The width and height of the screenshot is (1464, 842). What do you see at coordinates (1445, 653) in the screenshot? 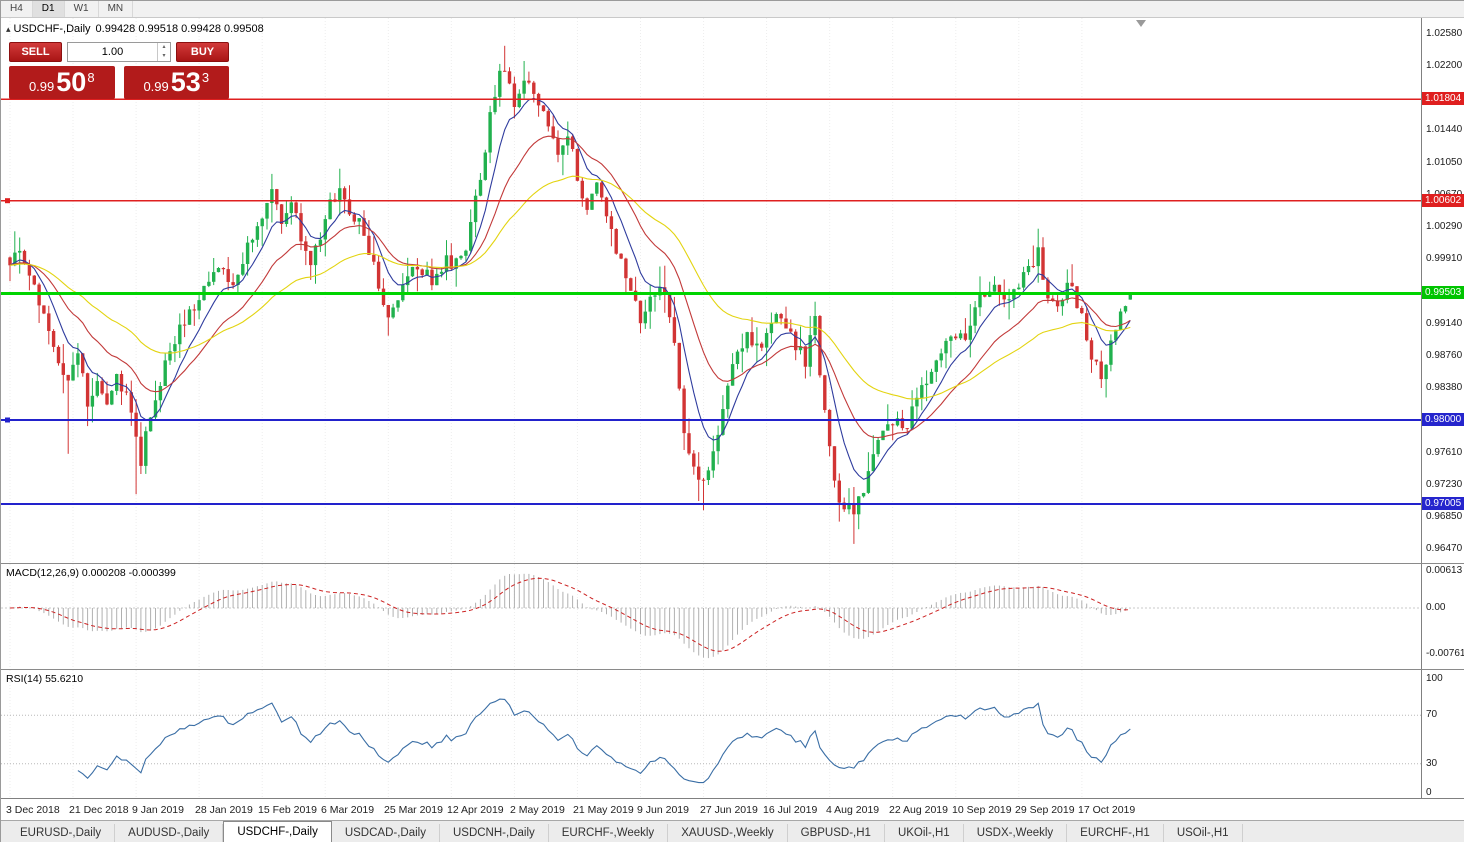
I see `macd-tick: -0.00761` at bounding box center [1445, 653].